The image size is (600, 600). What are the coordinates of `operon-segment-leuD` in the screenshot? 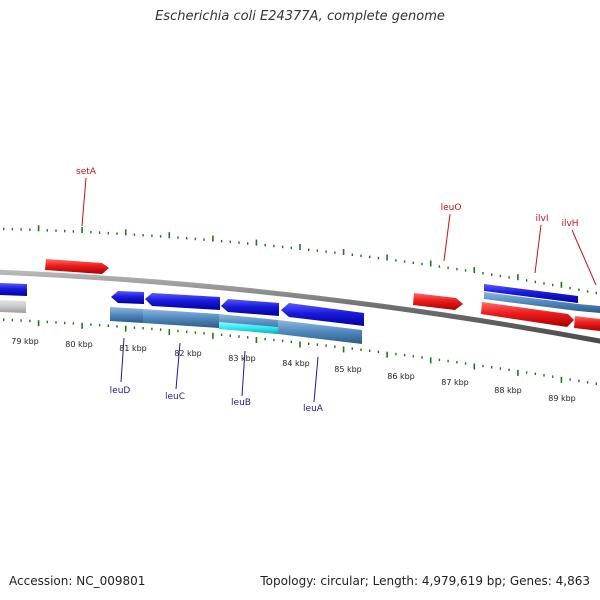 It's located at (126, 315).